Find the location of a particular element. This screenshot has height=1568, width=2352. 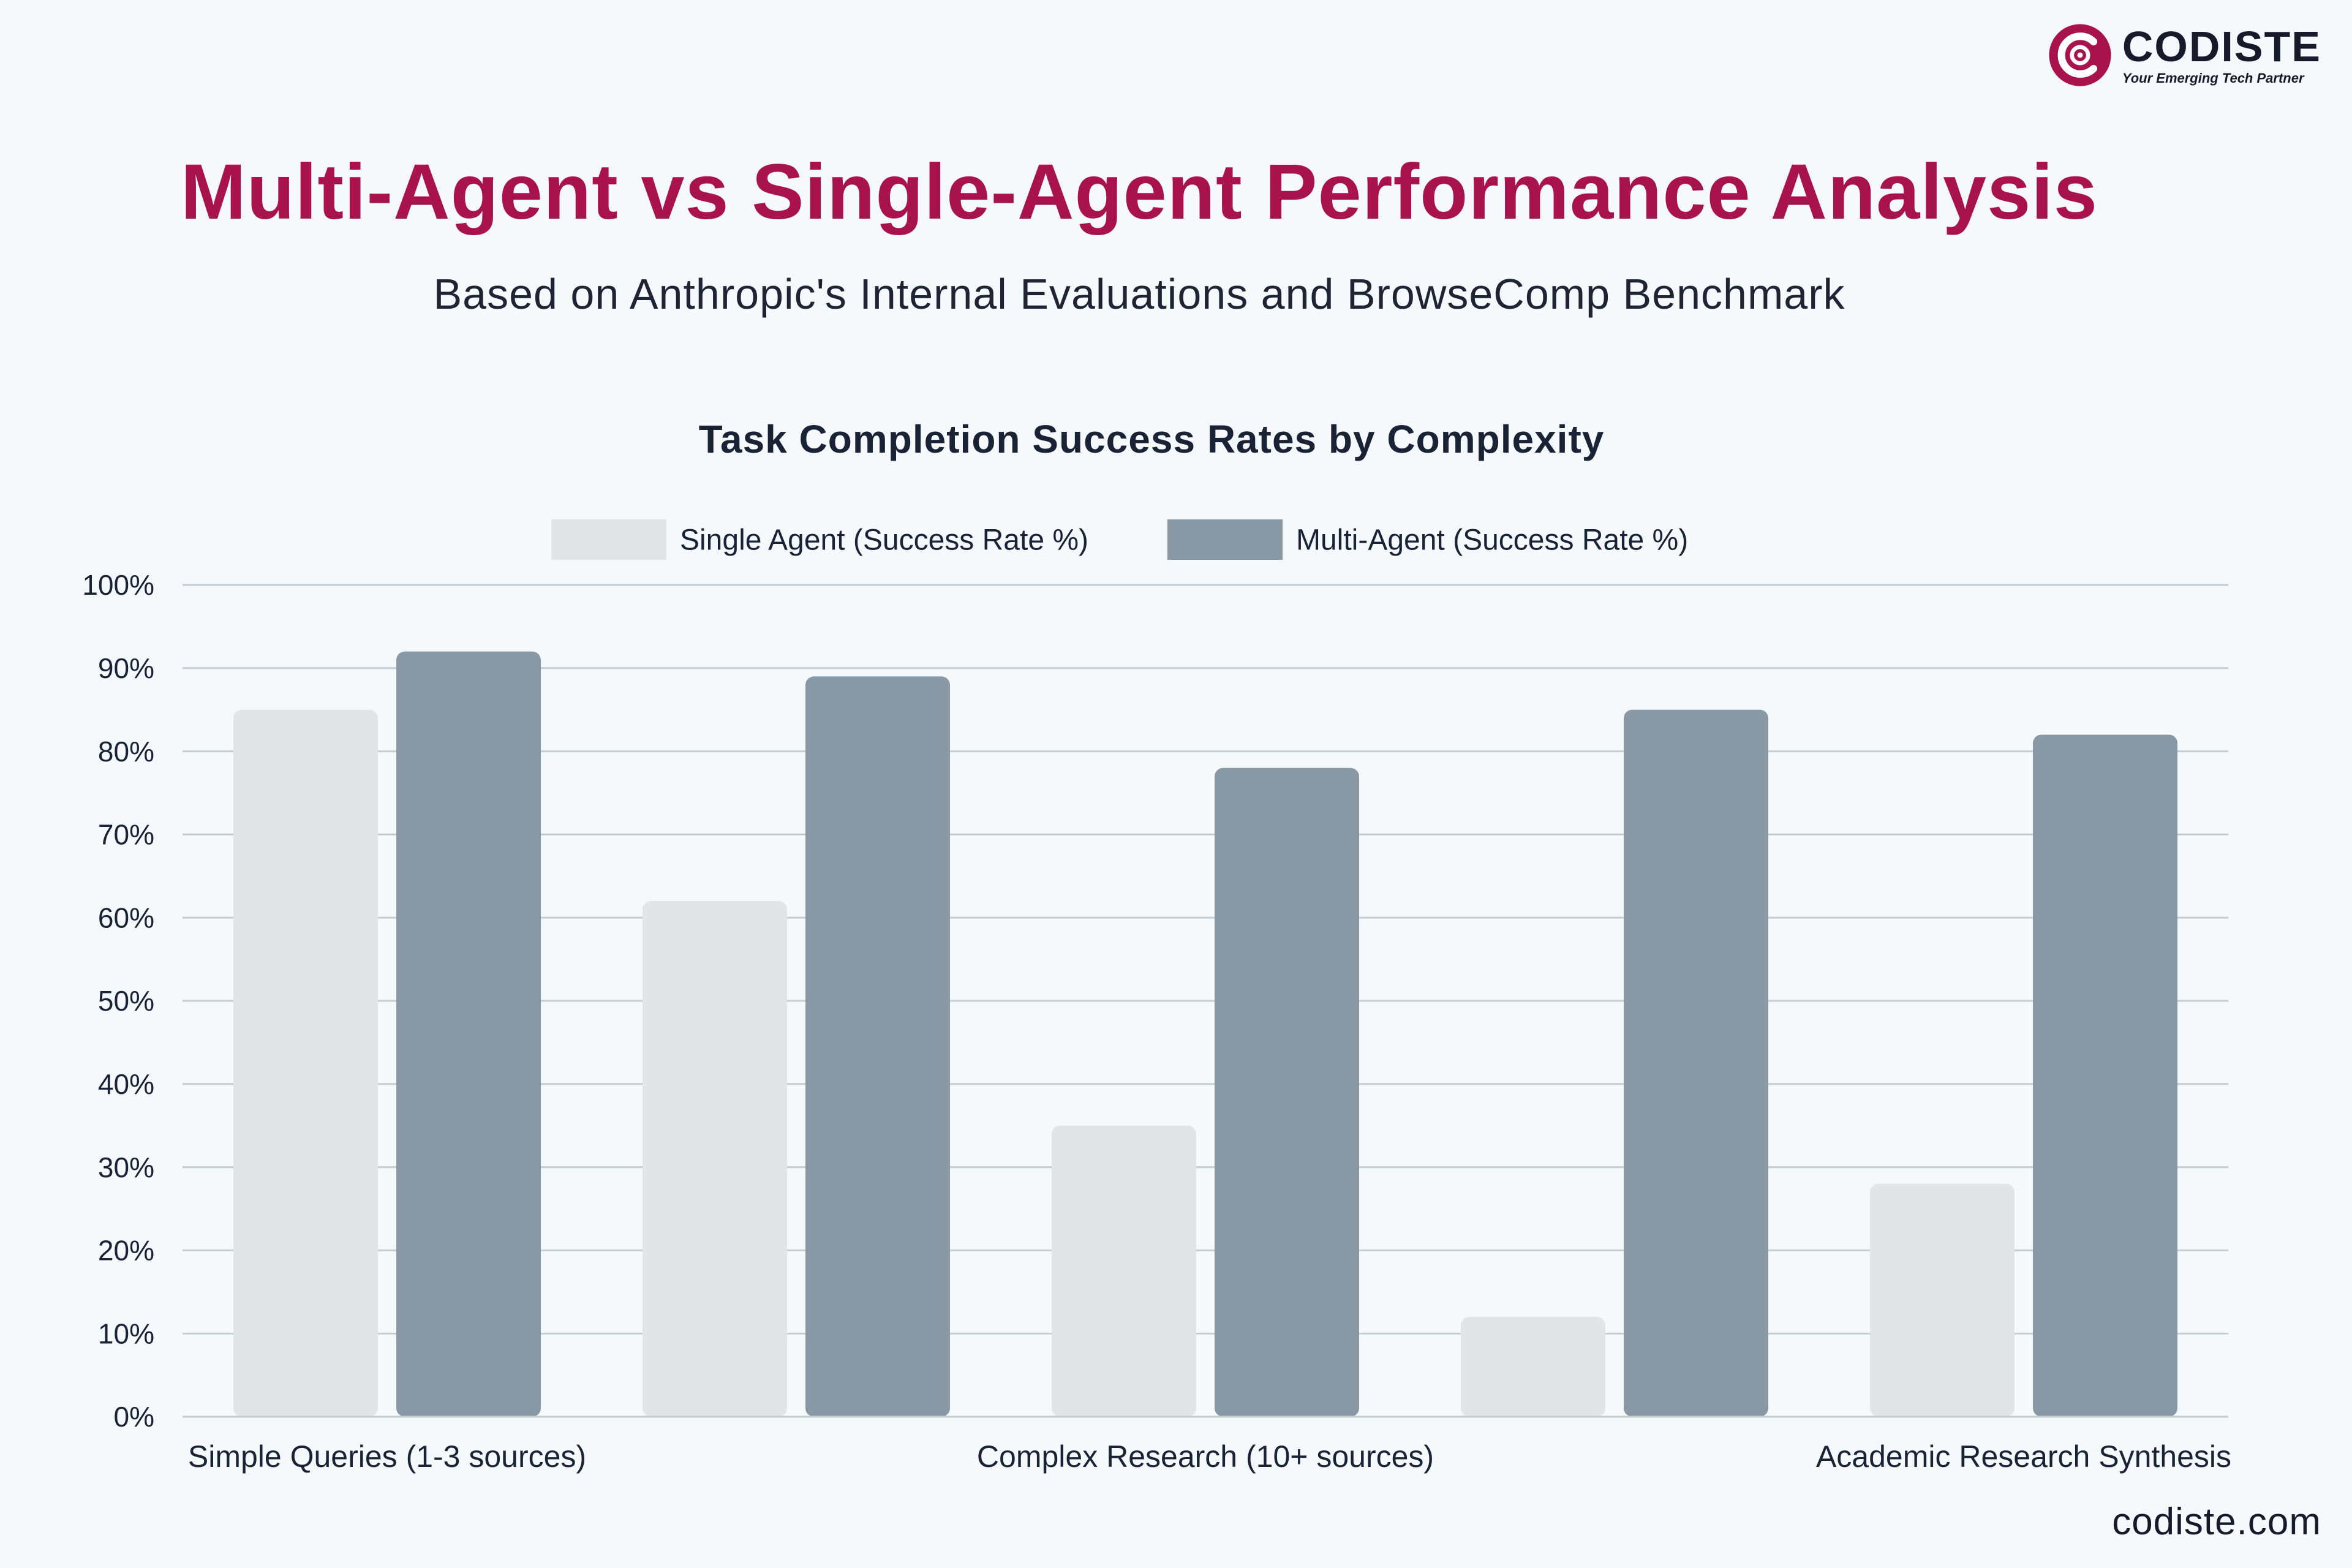

y-tick-label: 60% is located at coordinates (126, 918).